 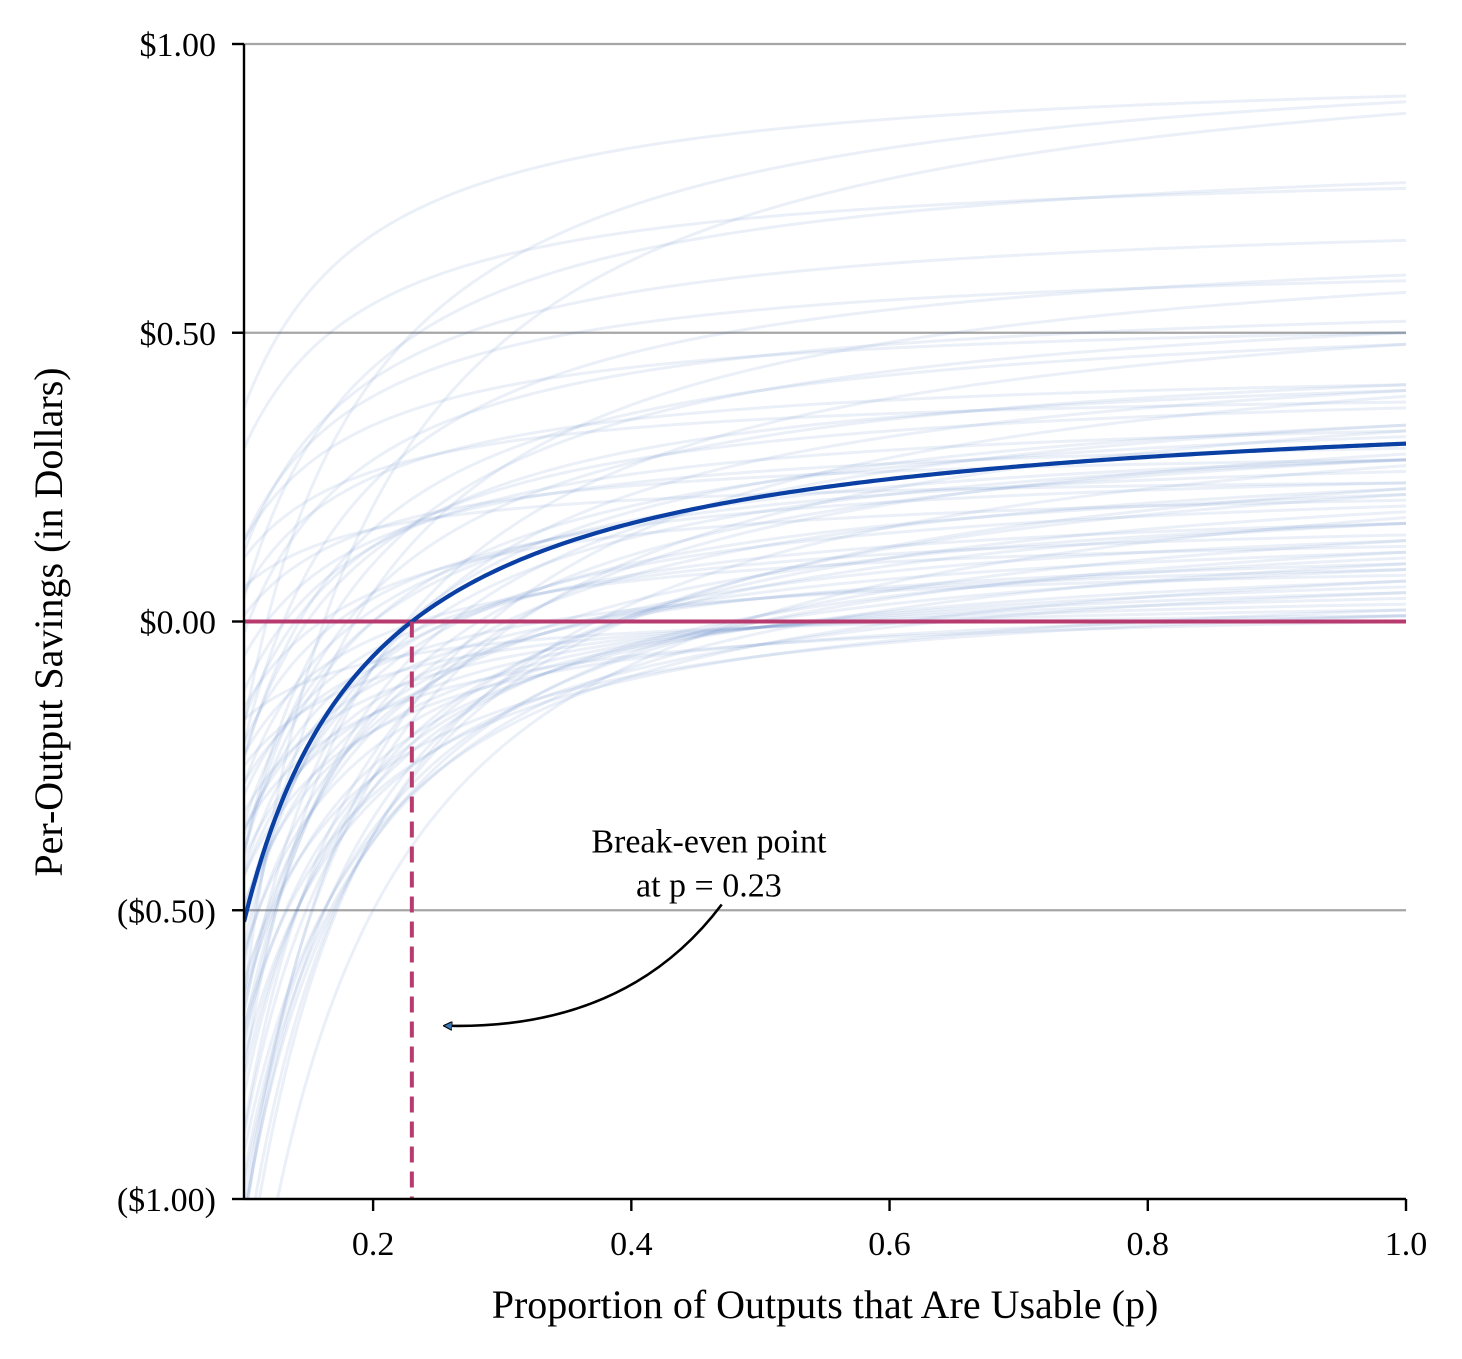 I want to click on annotation-arrow, so click(x=583, y=964).